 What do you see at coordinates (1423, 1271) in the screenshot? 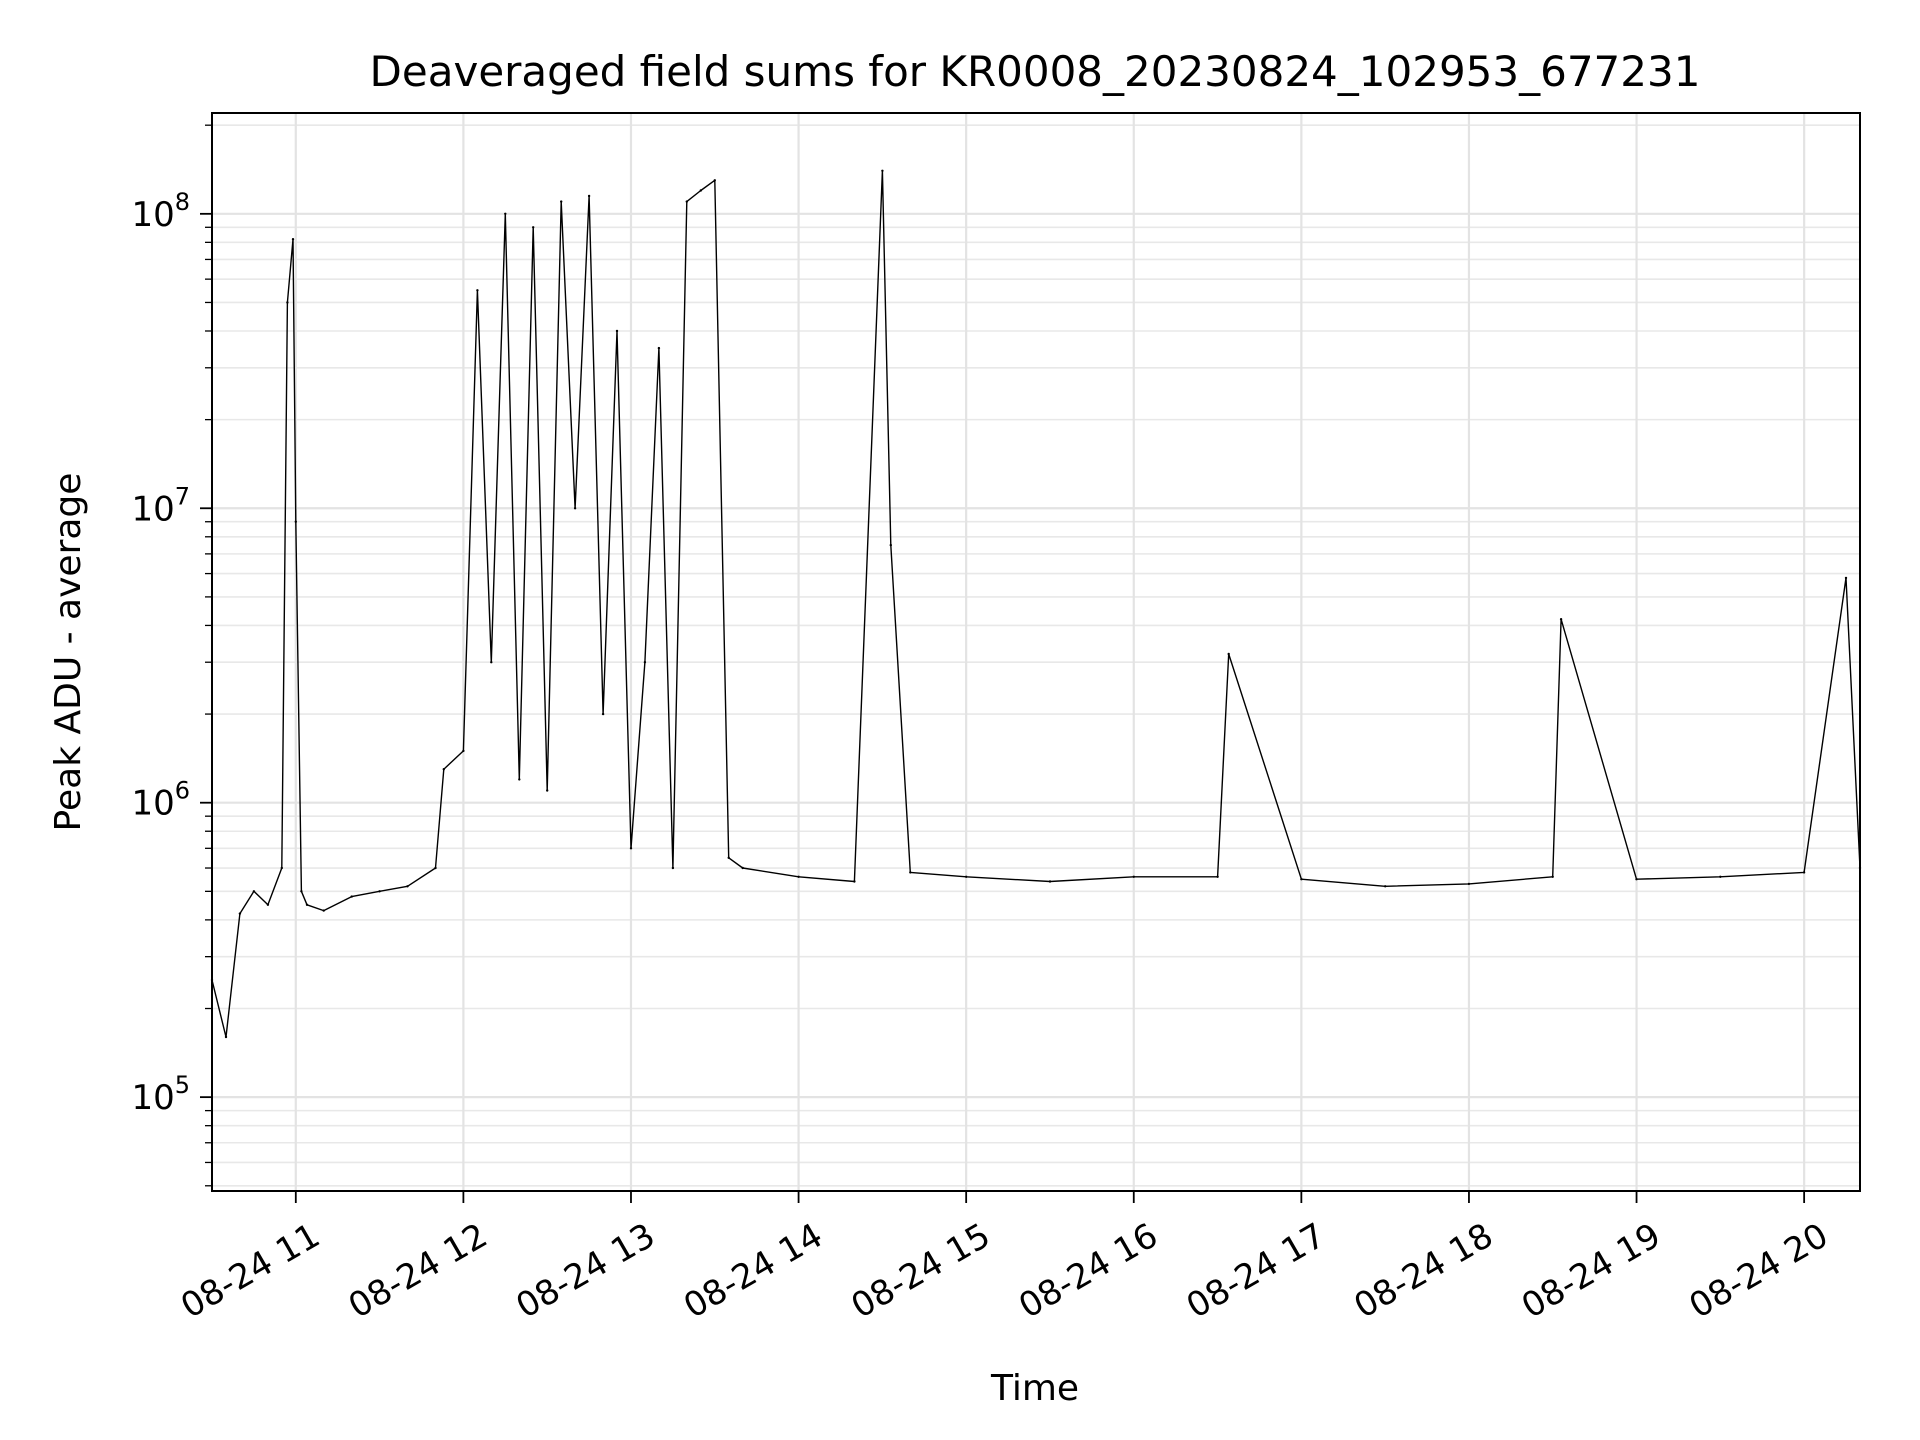
I see `x-tick-label: 08-24 18` at bounding box center [1423, 1271].